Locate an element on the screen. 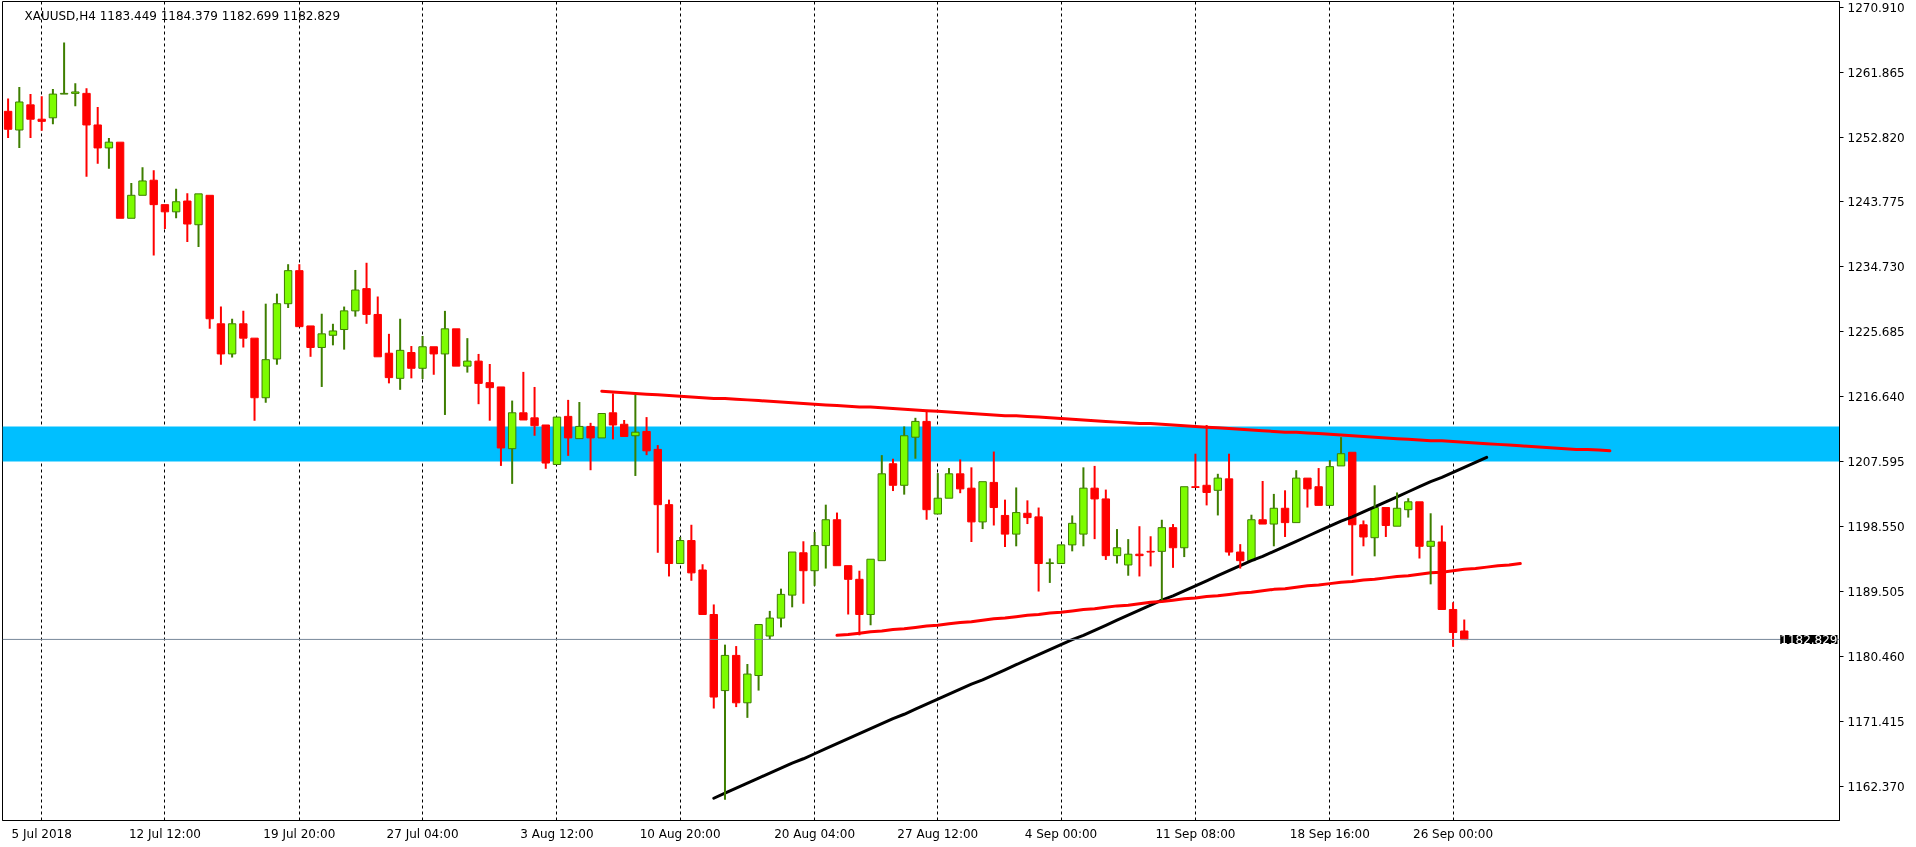 Image resolution: width=1916 pixels, height=847 pixels. y-tick-label: 1261.865 is located at coordinates (1876, 72).